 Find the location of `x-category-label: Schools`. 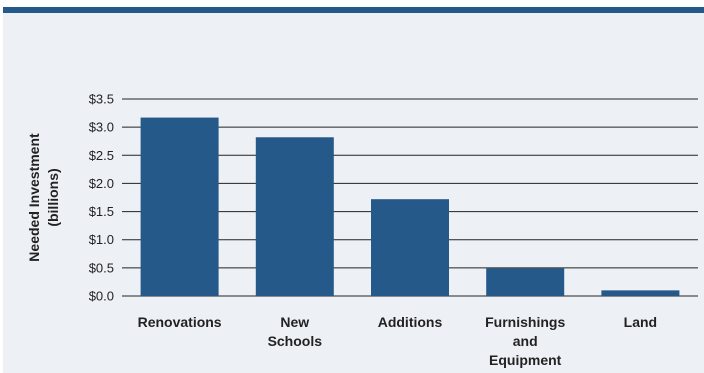

x-category-label: Schools is located at coordinates (295, 341).